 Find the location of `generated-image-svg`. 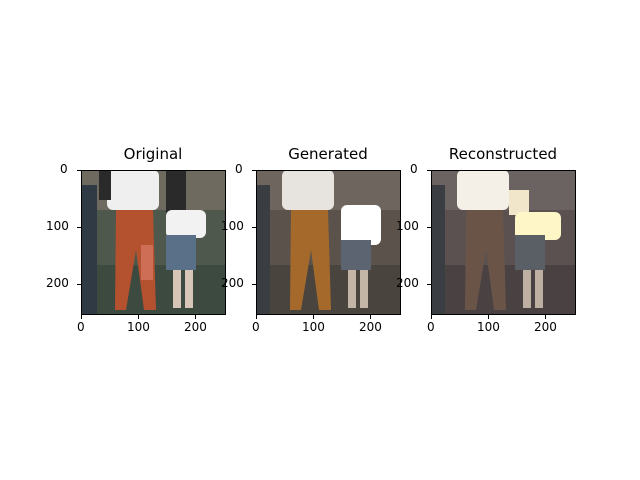

generated-image-svg is located at coordinates (328, 242).